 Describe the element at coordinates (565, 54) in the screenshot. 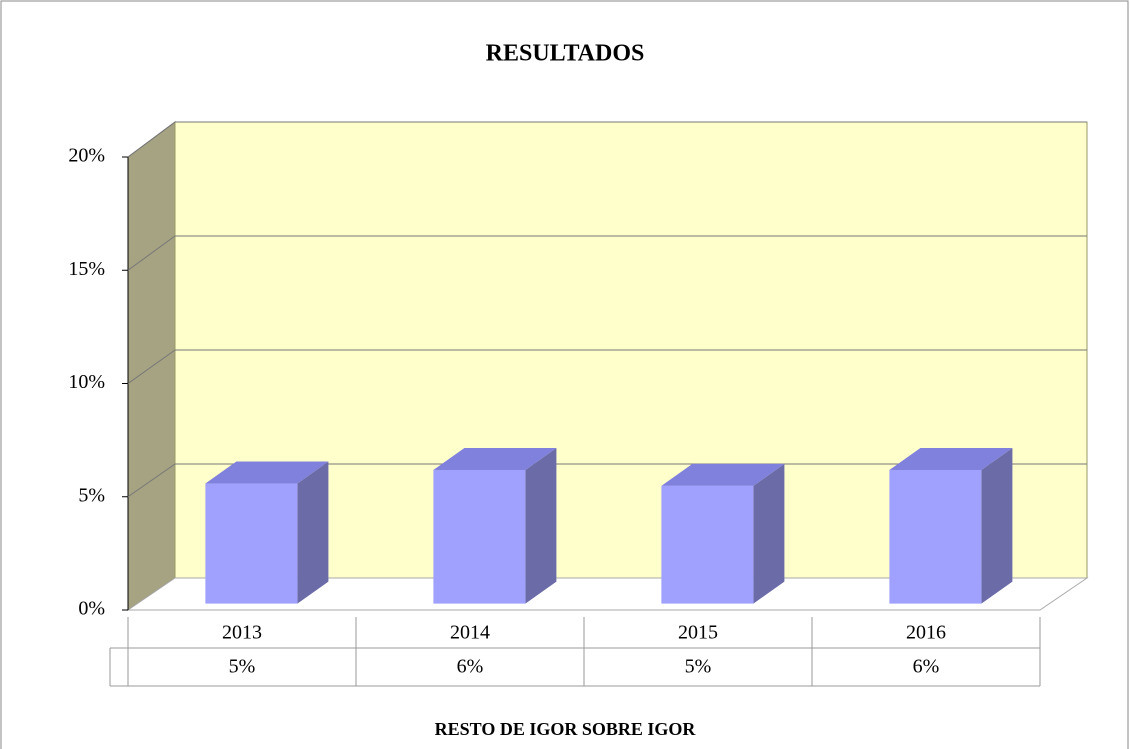

I see `chart-title: RESULTADOS` at that location.